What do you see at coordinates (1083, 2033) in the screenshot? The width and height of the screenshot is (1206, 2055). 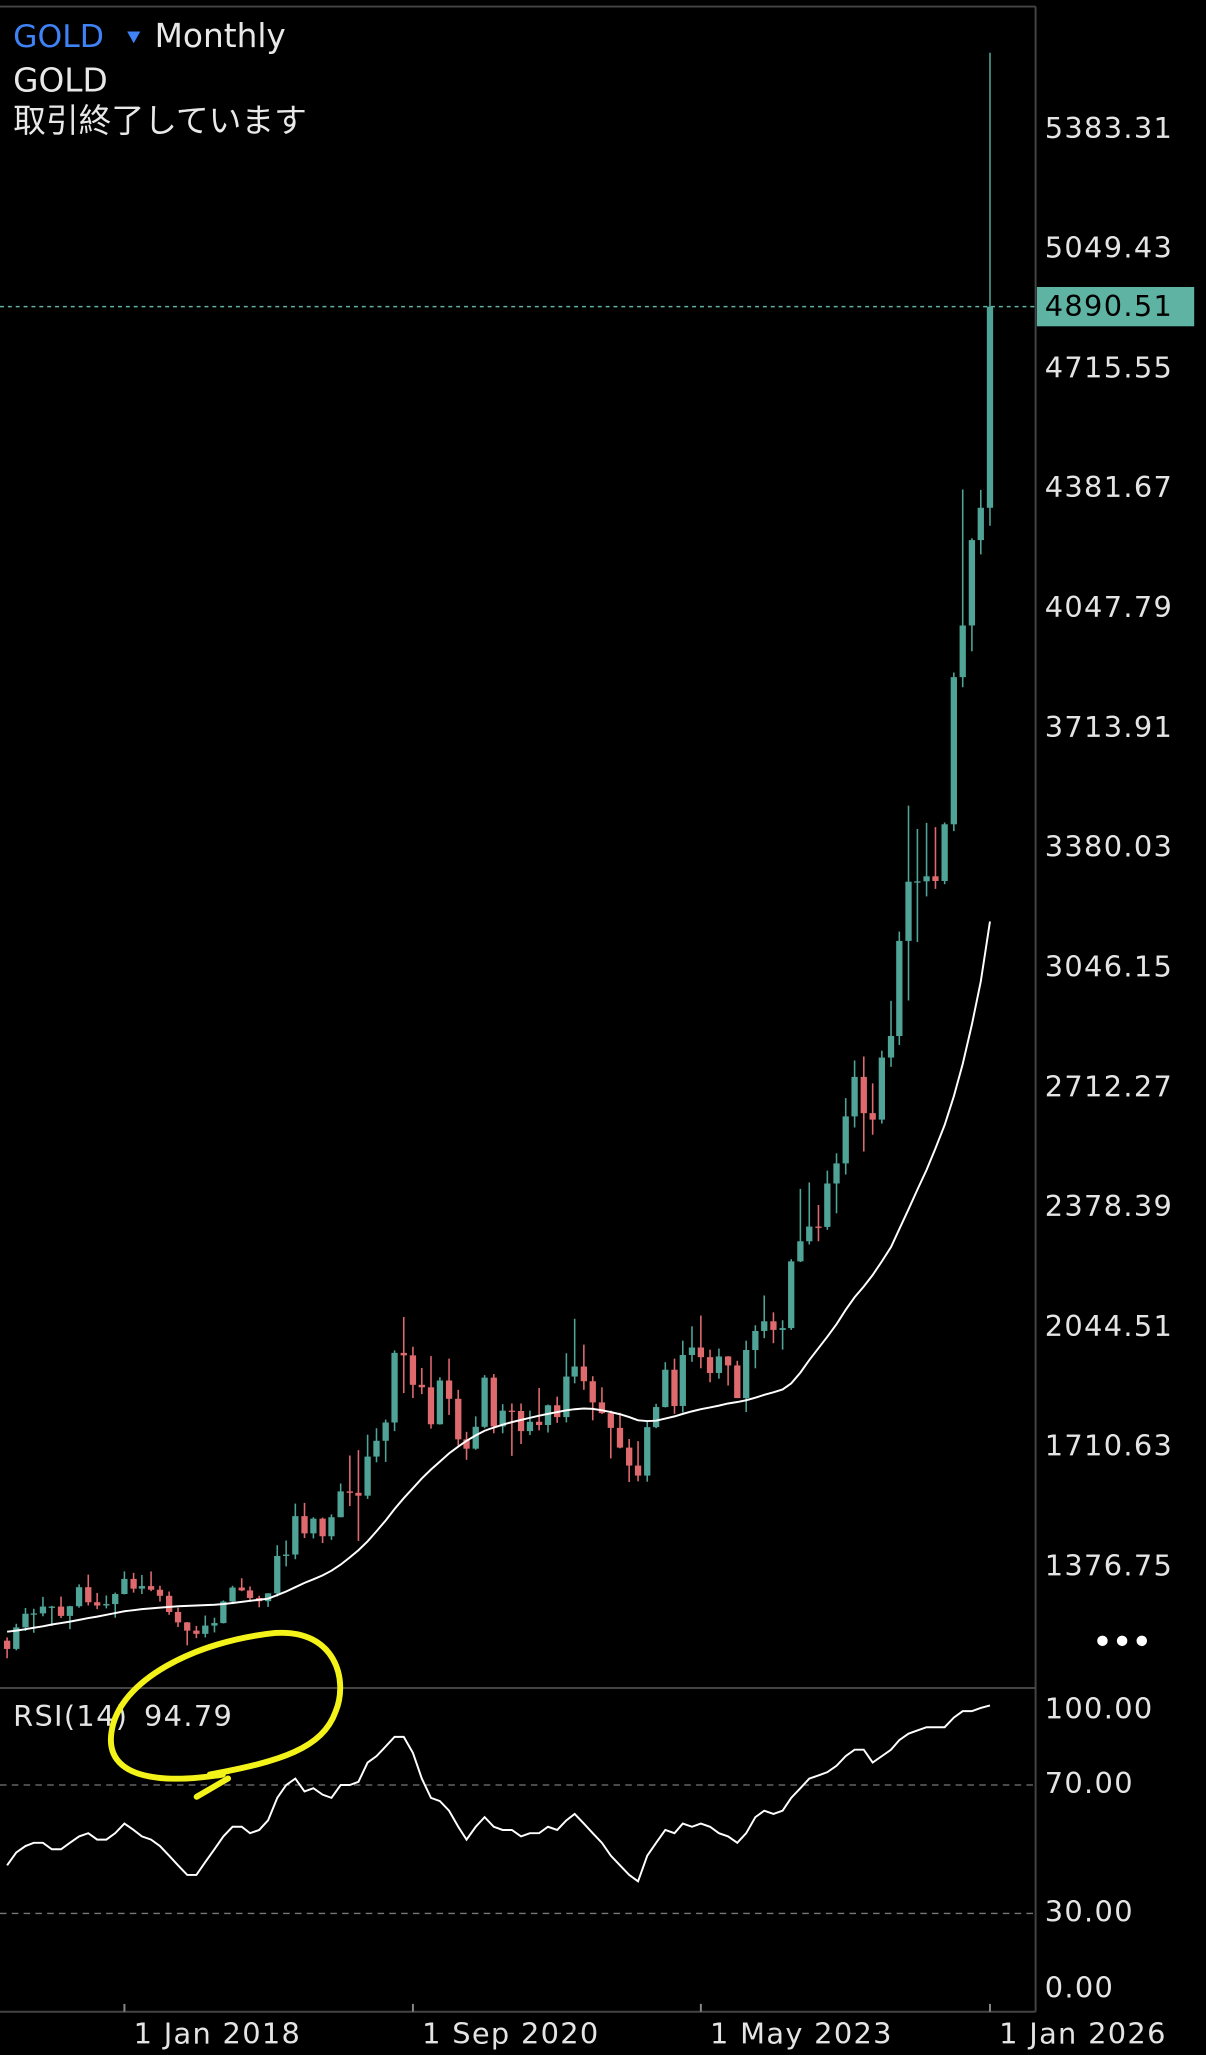 I see `x-tick-label: 1 Jan 2026` at bounding box center [1083, 2033].